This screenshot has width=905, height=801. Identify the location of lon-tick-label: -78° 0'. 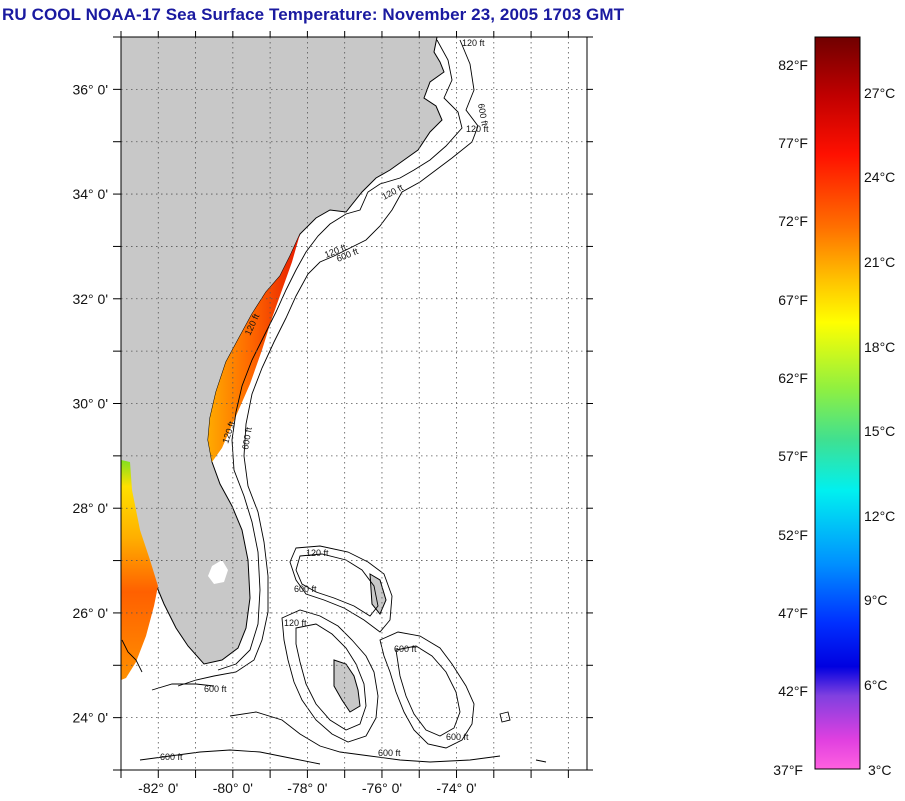
(307, 788).